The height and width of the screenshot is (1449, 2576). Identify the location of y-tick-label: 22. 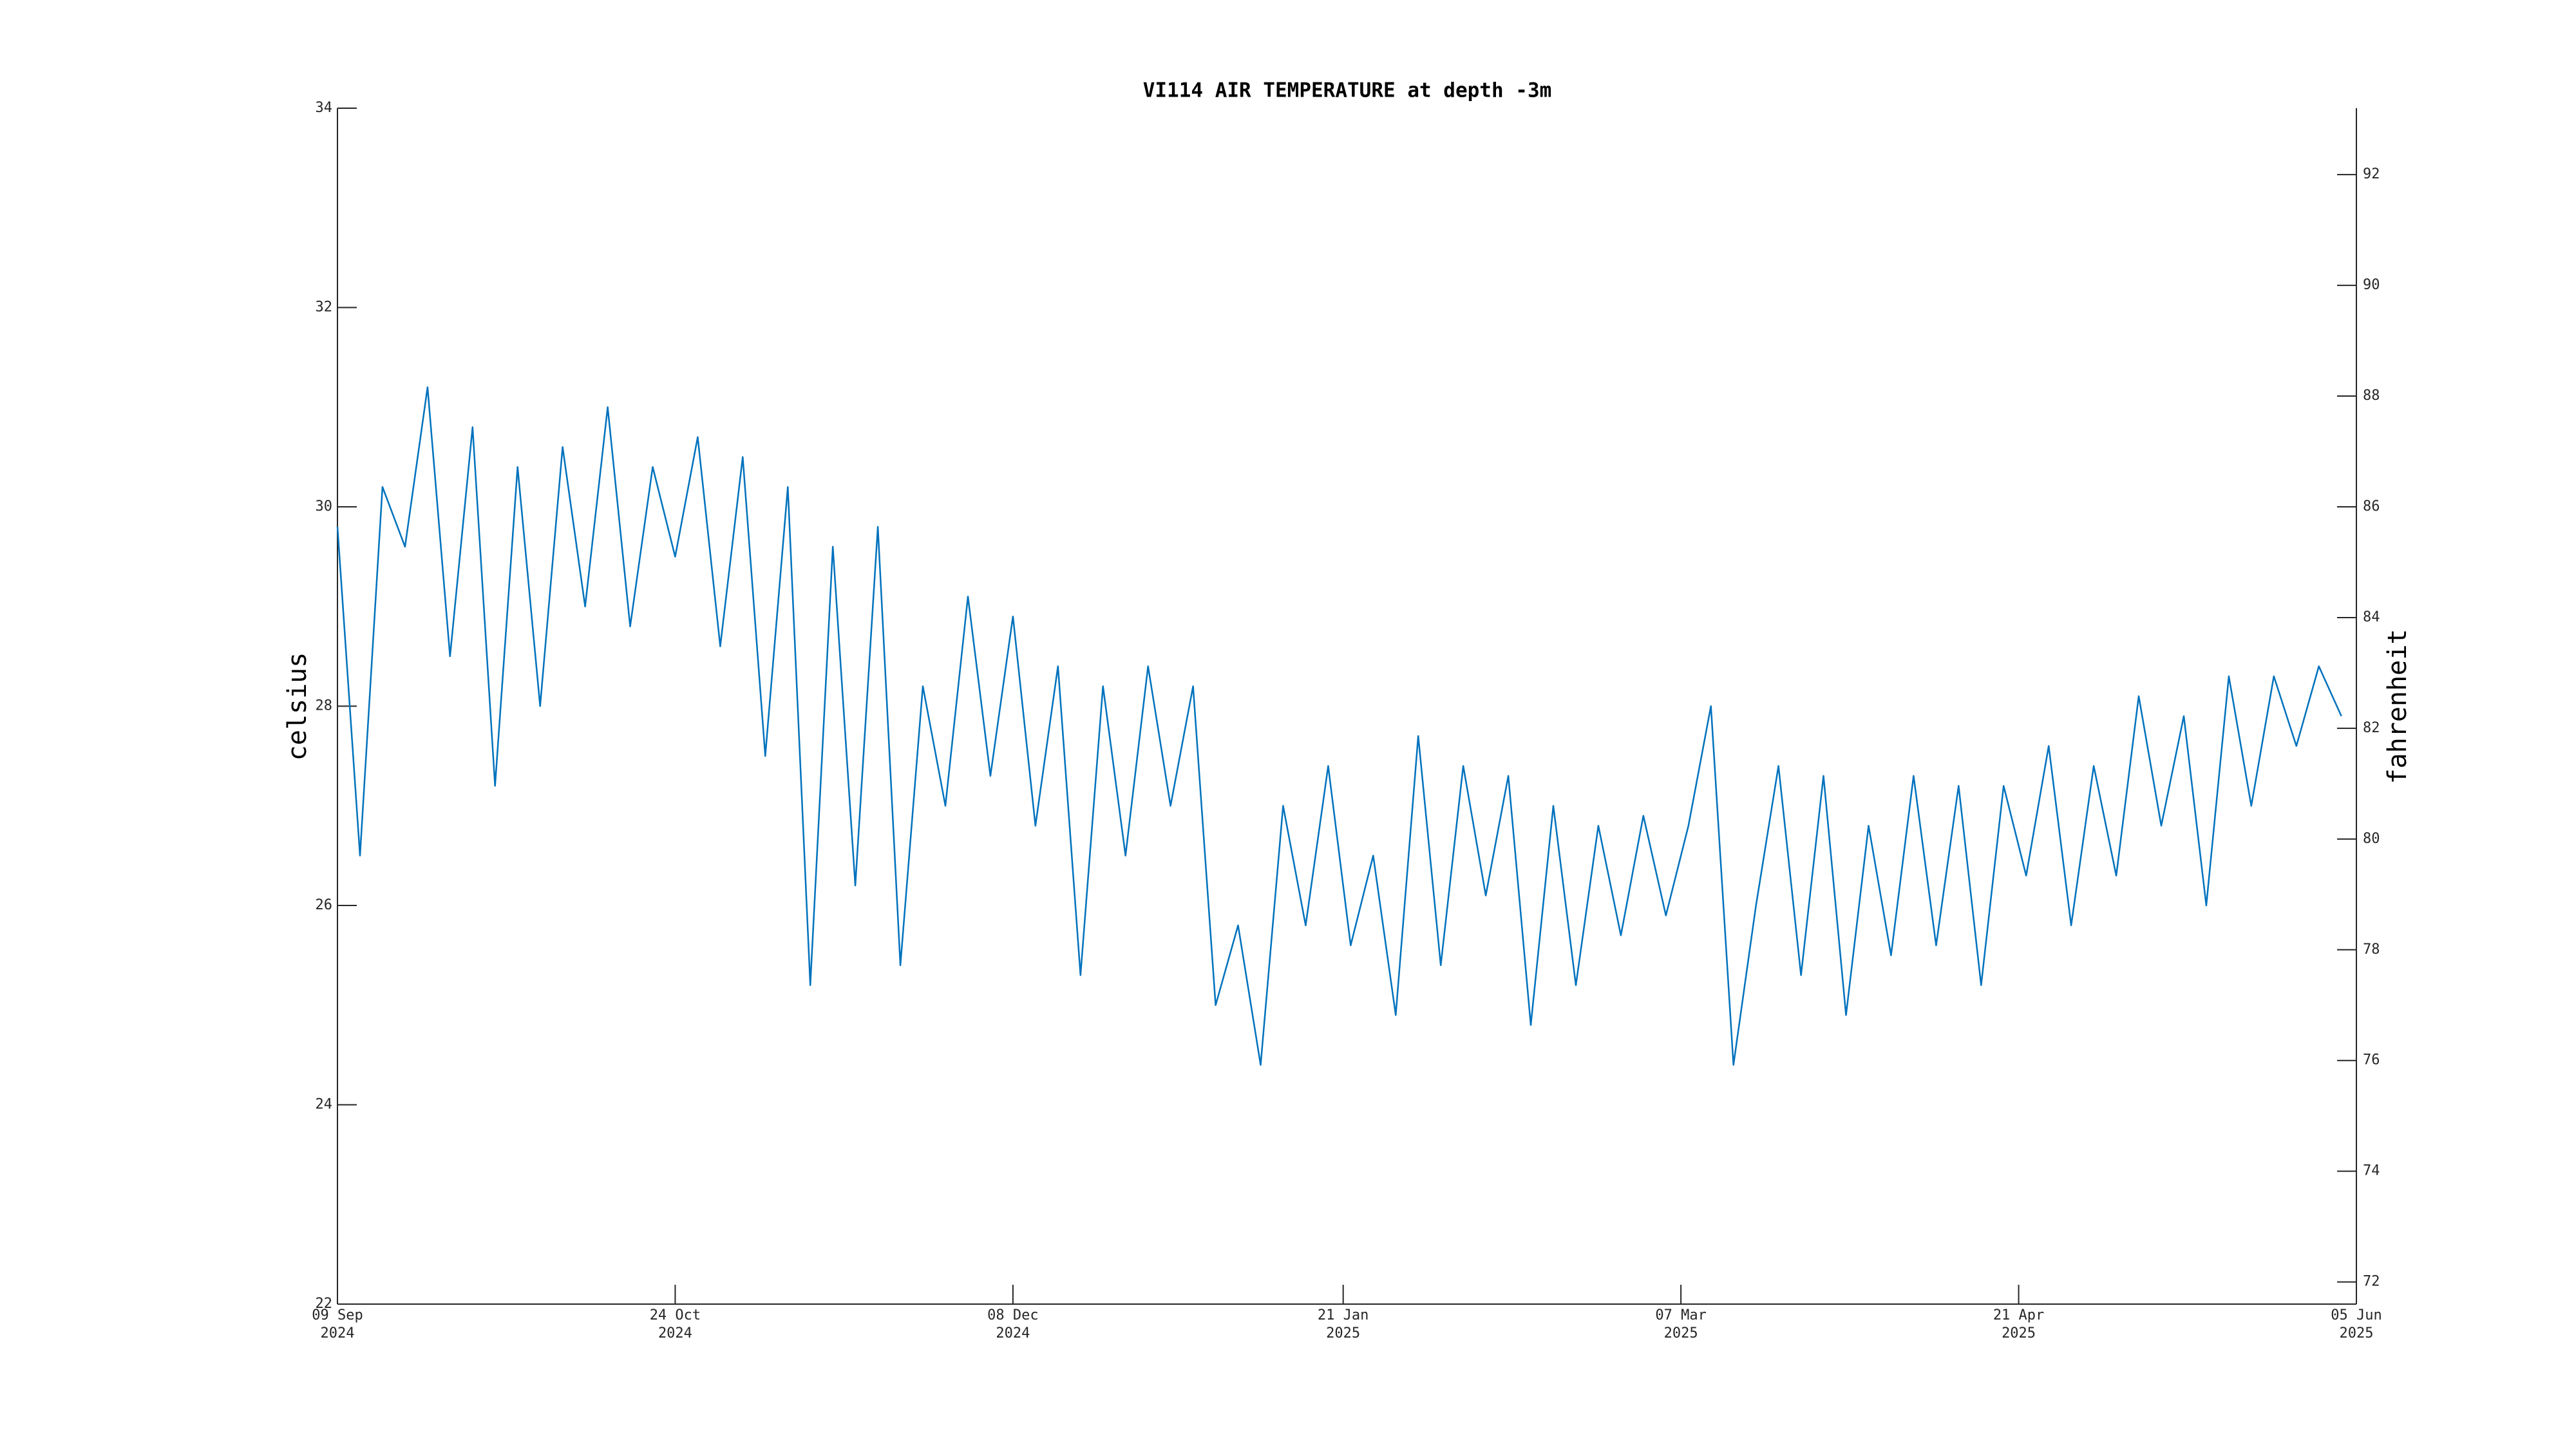
(325, 1304).